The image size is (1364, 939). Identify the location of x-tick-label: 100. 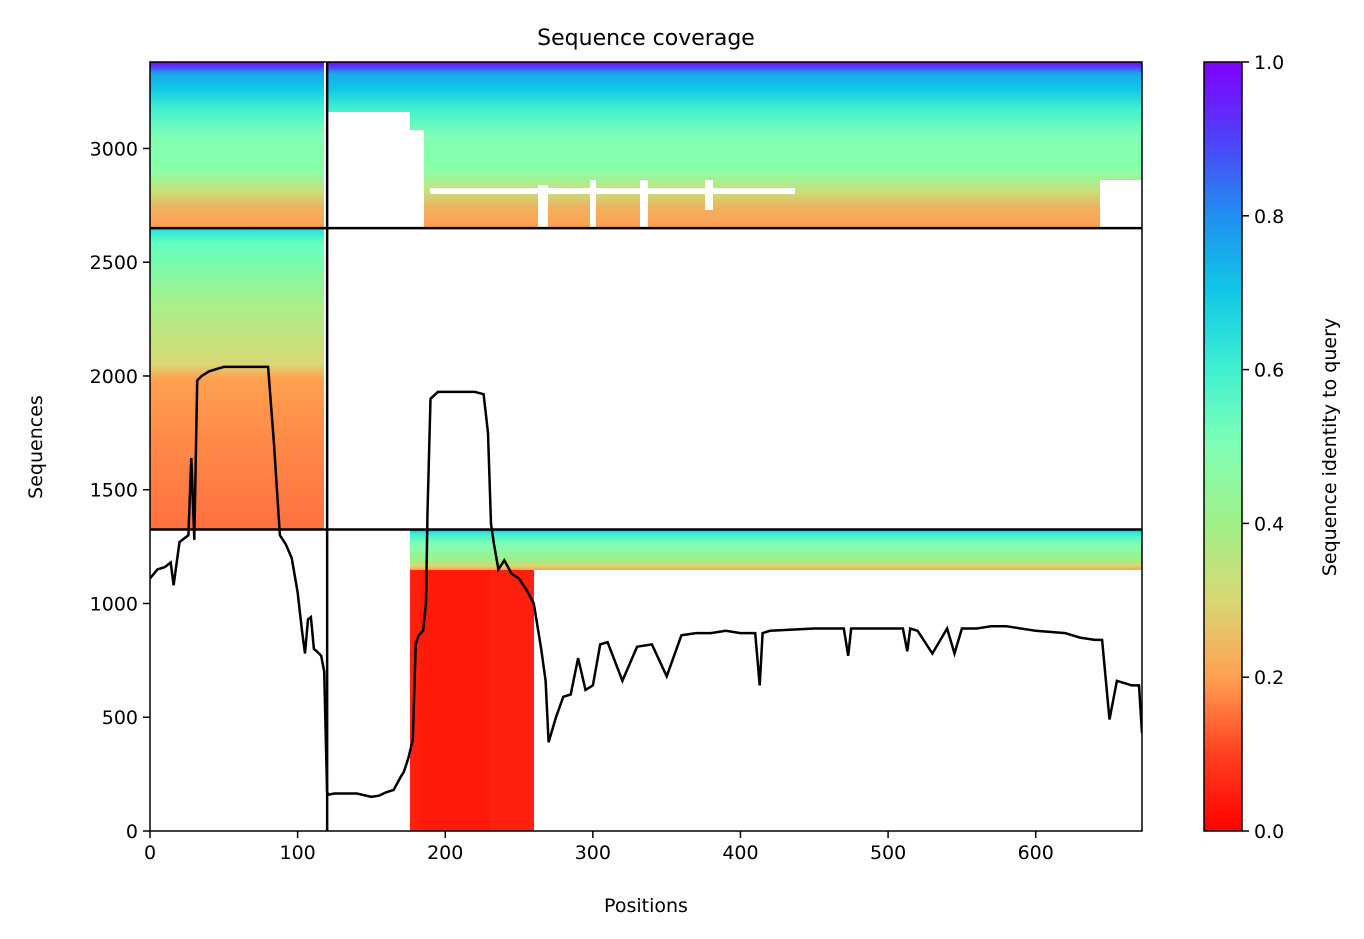
(297, 853).